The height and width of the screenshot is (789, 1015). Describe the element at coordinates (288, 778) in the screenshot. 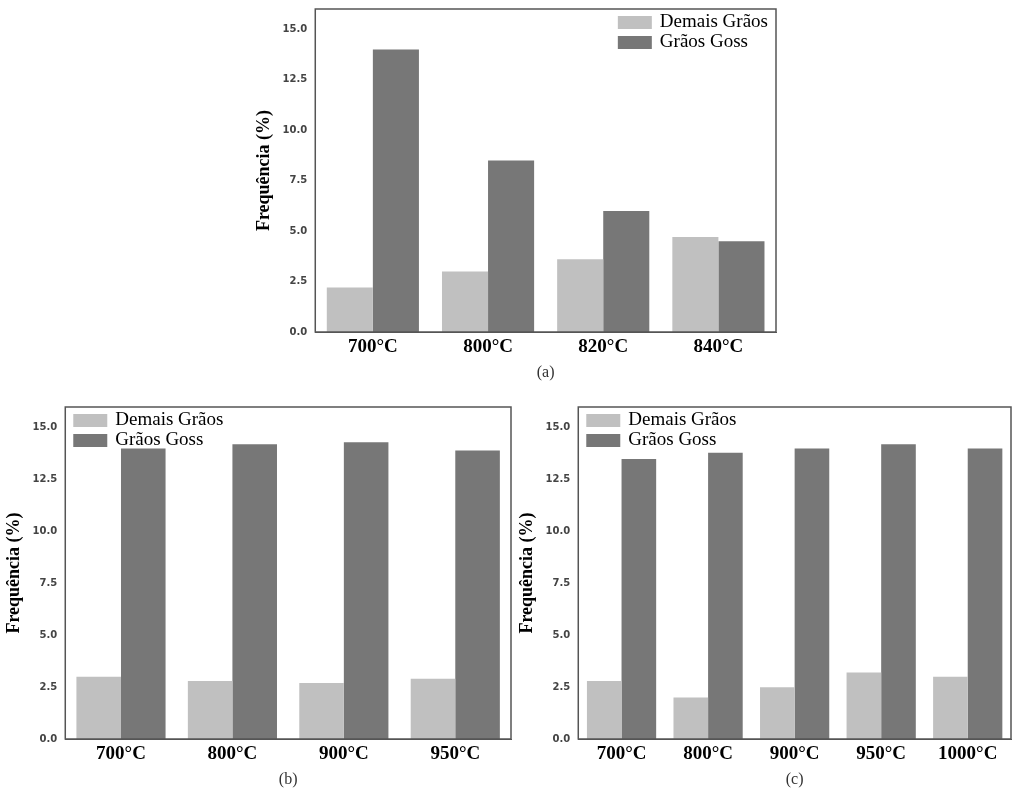

I see `x-axis-title: (b)` at that location.